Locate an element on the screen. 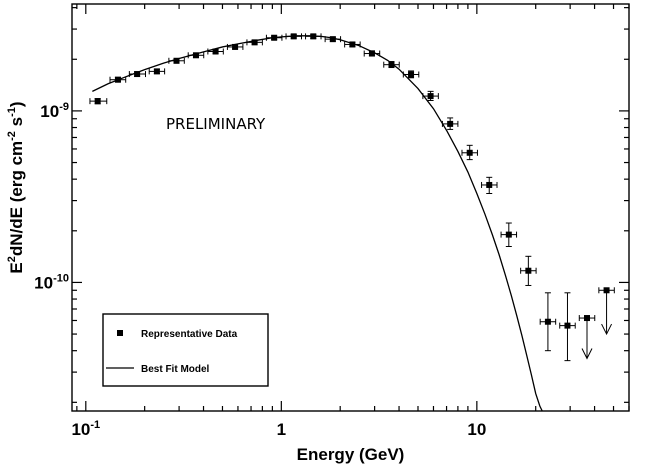 Image resolution: width=646 pixels, height=468 pixels. x-tick-label: 1 is located at coordinates (281, 429).